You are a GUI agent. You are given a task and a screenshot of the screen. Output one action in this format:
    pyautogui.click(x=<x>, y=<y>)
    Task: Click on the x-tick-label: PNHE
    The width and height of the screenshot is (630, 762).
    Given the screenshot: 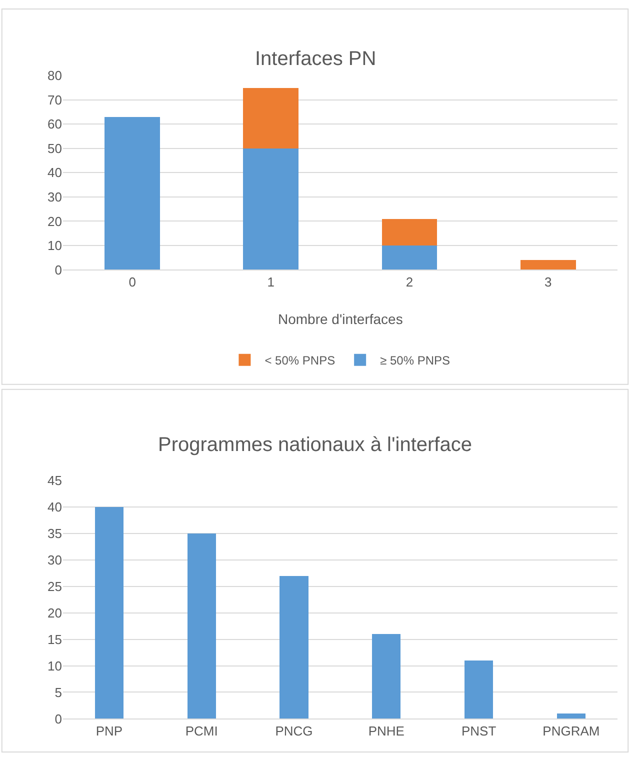 What is the action you would take?
    pyautogui.click(x=386, y=730)
    